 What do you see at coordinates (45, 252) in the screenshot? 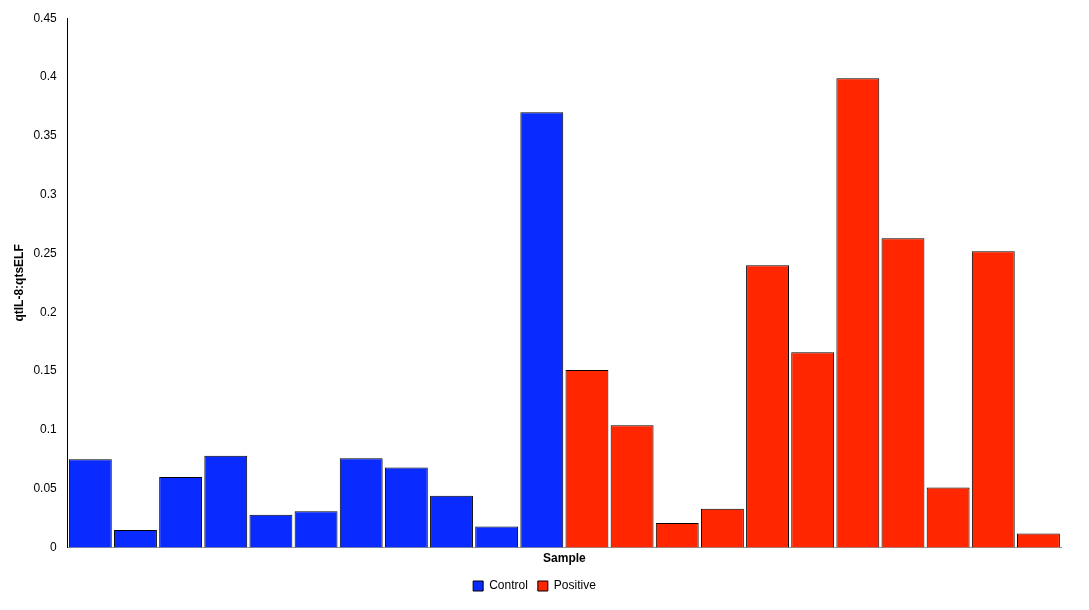
I see `y-tick-label: 0.25` at bounding box center [45, 252].